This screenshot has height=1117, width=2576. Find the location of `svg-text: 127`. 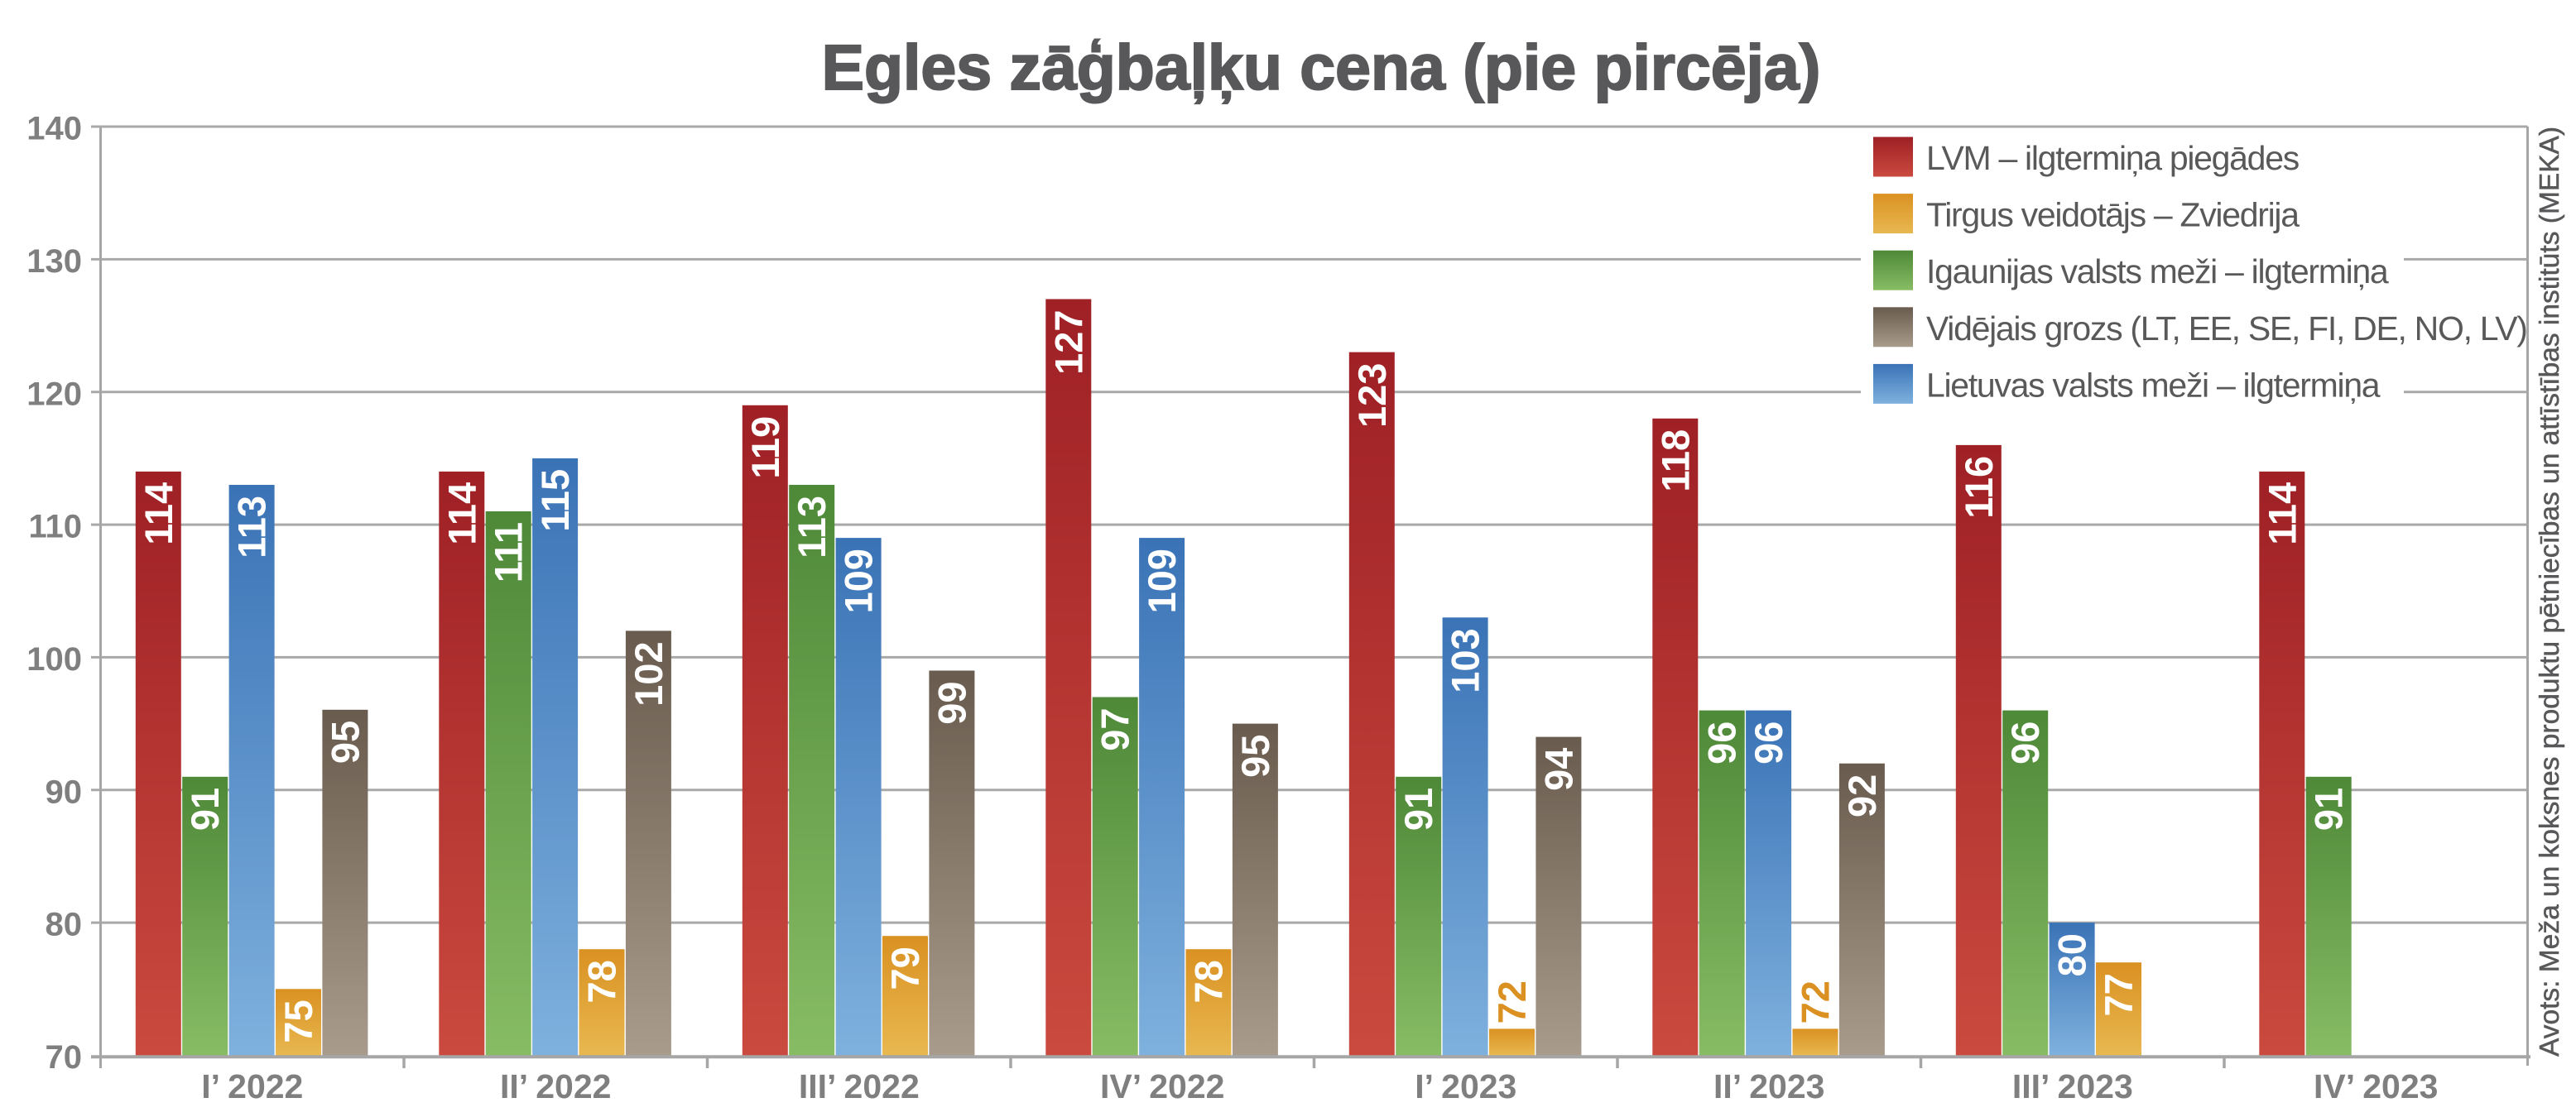

svg-text: 127 is located at coordinates (1068, 342).